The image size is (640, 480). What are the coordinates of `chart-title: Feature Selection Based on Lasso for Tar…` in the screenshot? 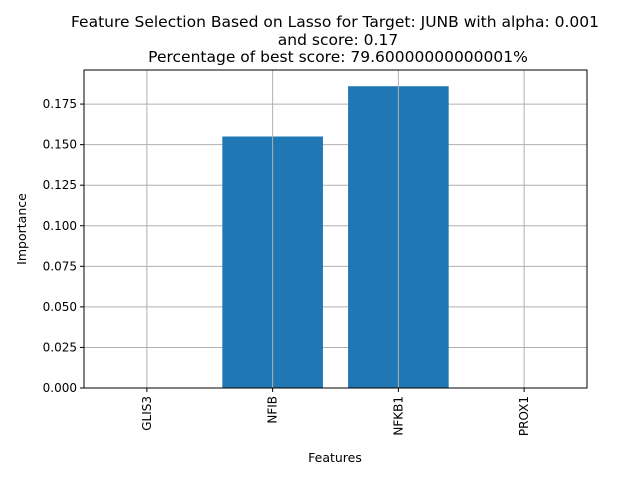 It's located at (335, 39).